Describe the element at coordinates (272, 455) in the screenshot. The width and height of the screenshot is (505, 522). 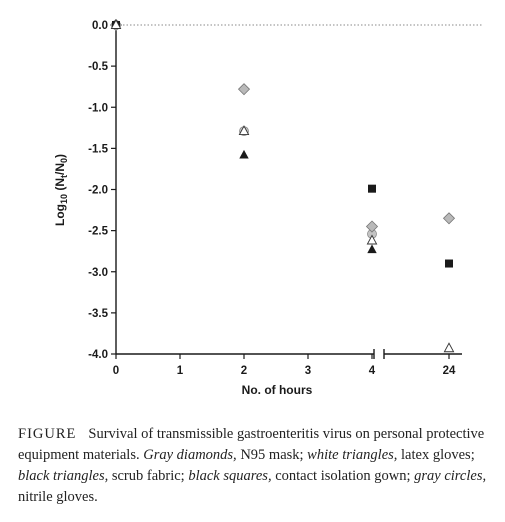
I see `caption-part: N95 mask;` at that location.